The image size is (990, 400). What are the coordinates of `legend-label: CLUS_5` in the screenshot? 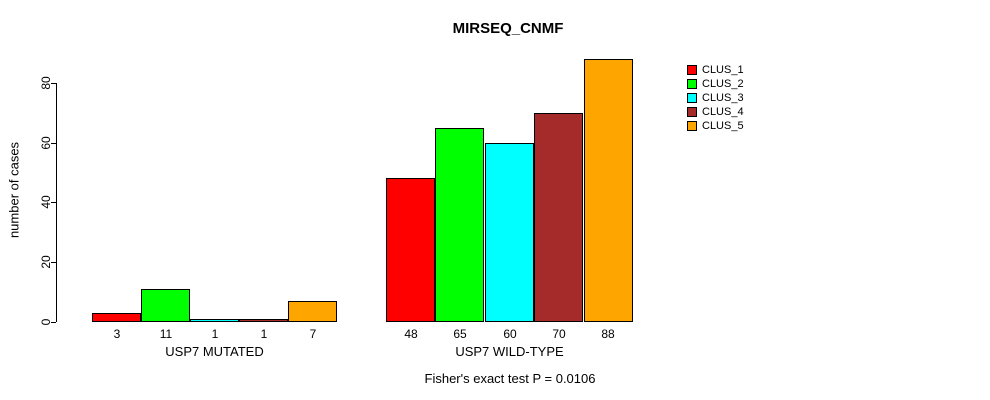 It's located at (723, 126).